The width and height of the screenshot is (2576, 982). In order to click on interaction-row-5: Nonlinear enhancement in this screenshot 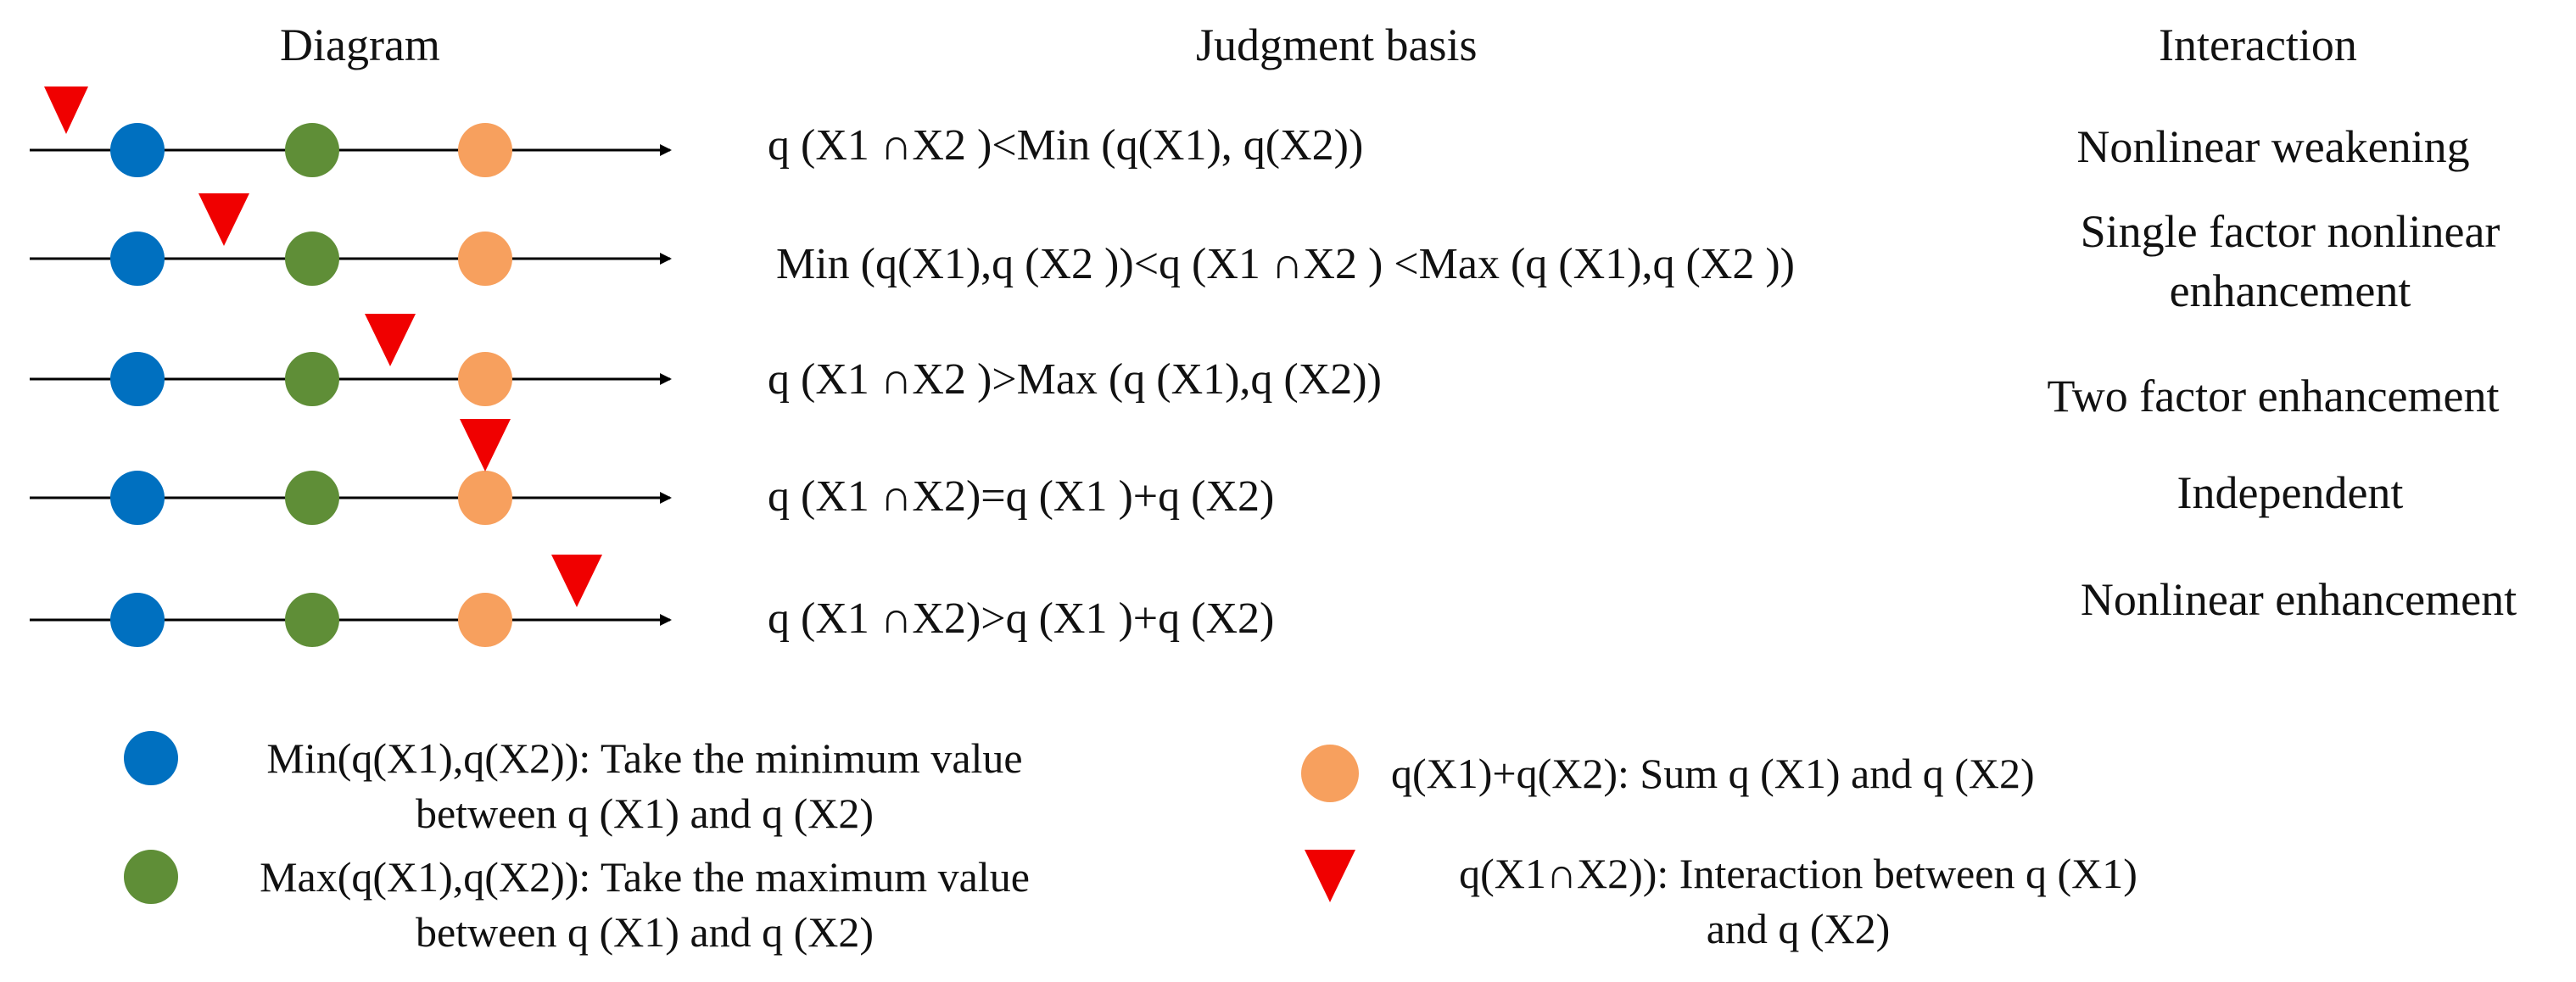, I will do `click(2298, 599)`.